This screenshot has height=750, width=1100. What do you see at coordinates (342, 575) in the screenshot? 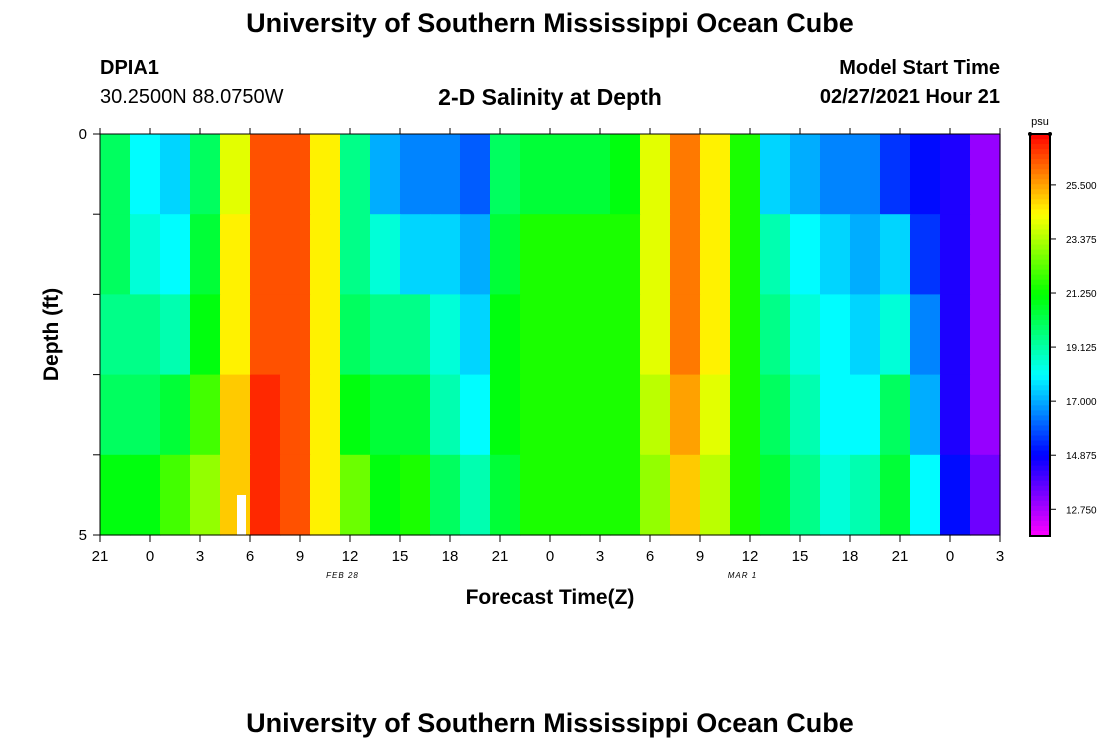
I see `date-label: FEB 28` at bounding box center [342, 575].